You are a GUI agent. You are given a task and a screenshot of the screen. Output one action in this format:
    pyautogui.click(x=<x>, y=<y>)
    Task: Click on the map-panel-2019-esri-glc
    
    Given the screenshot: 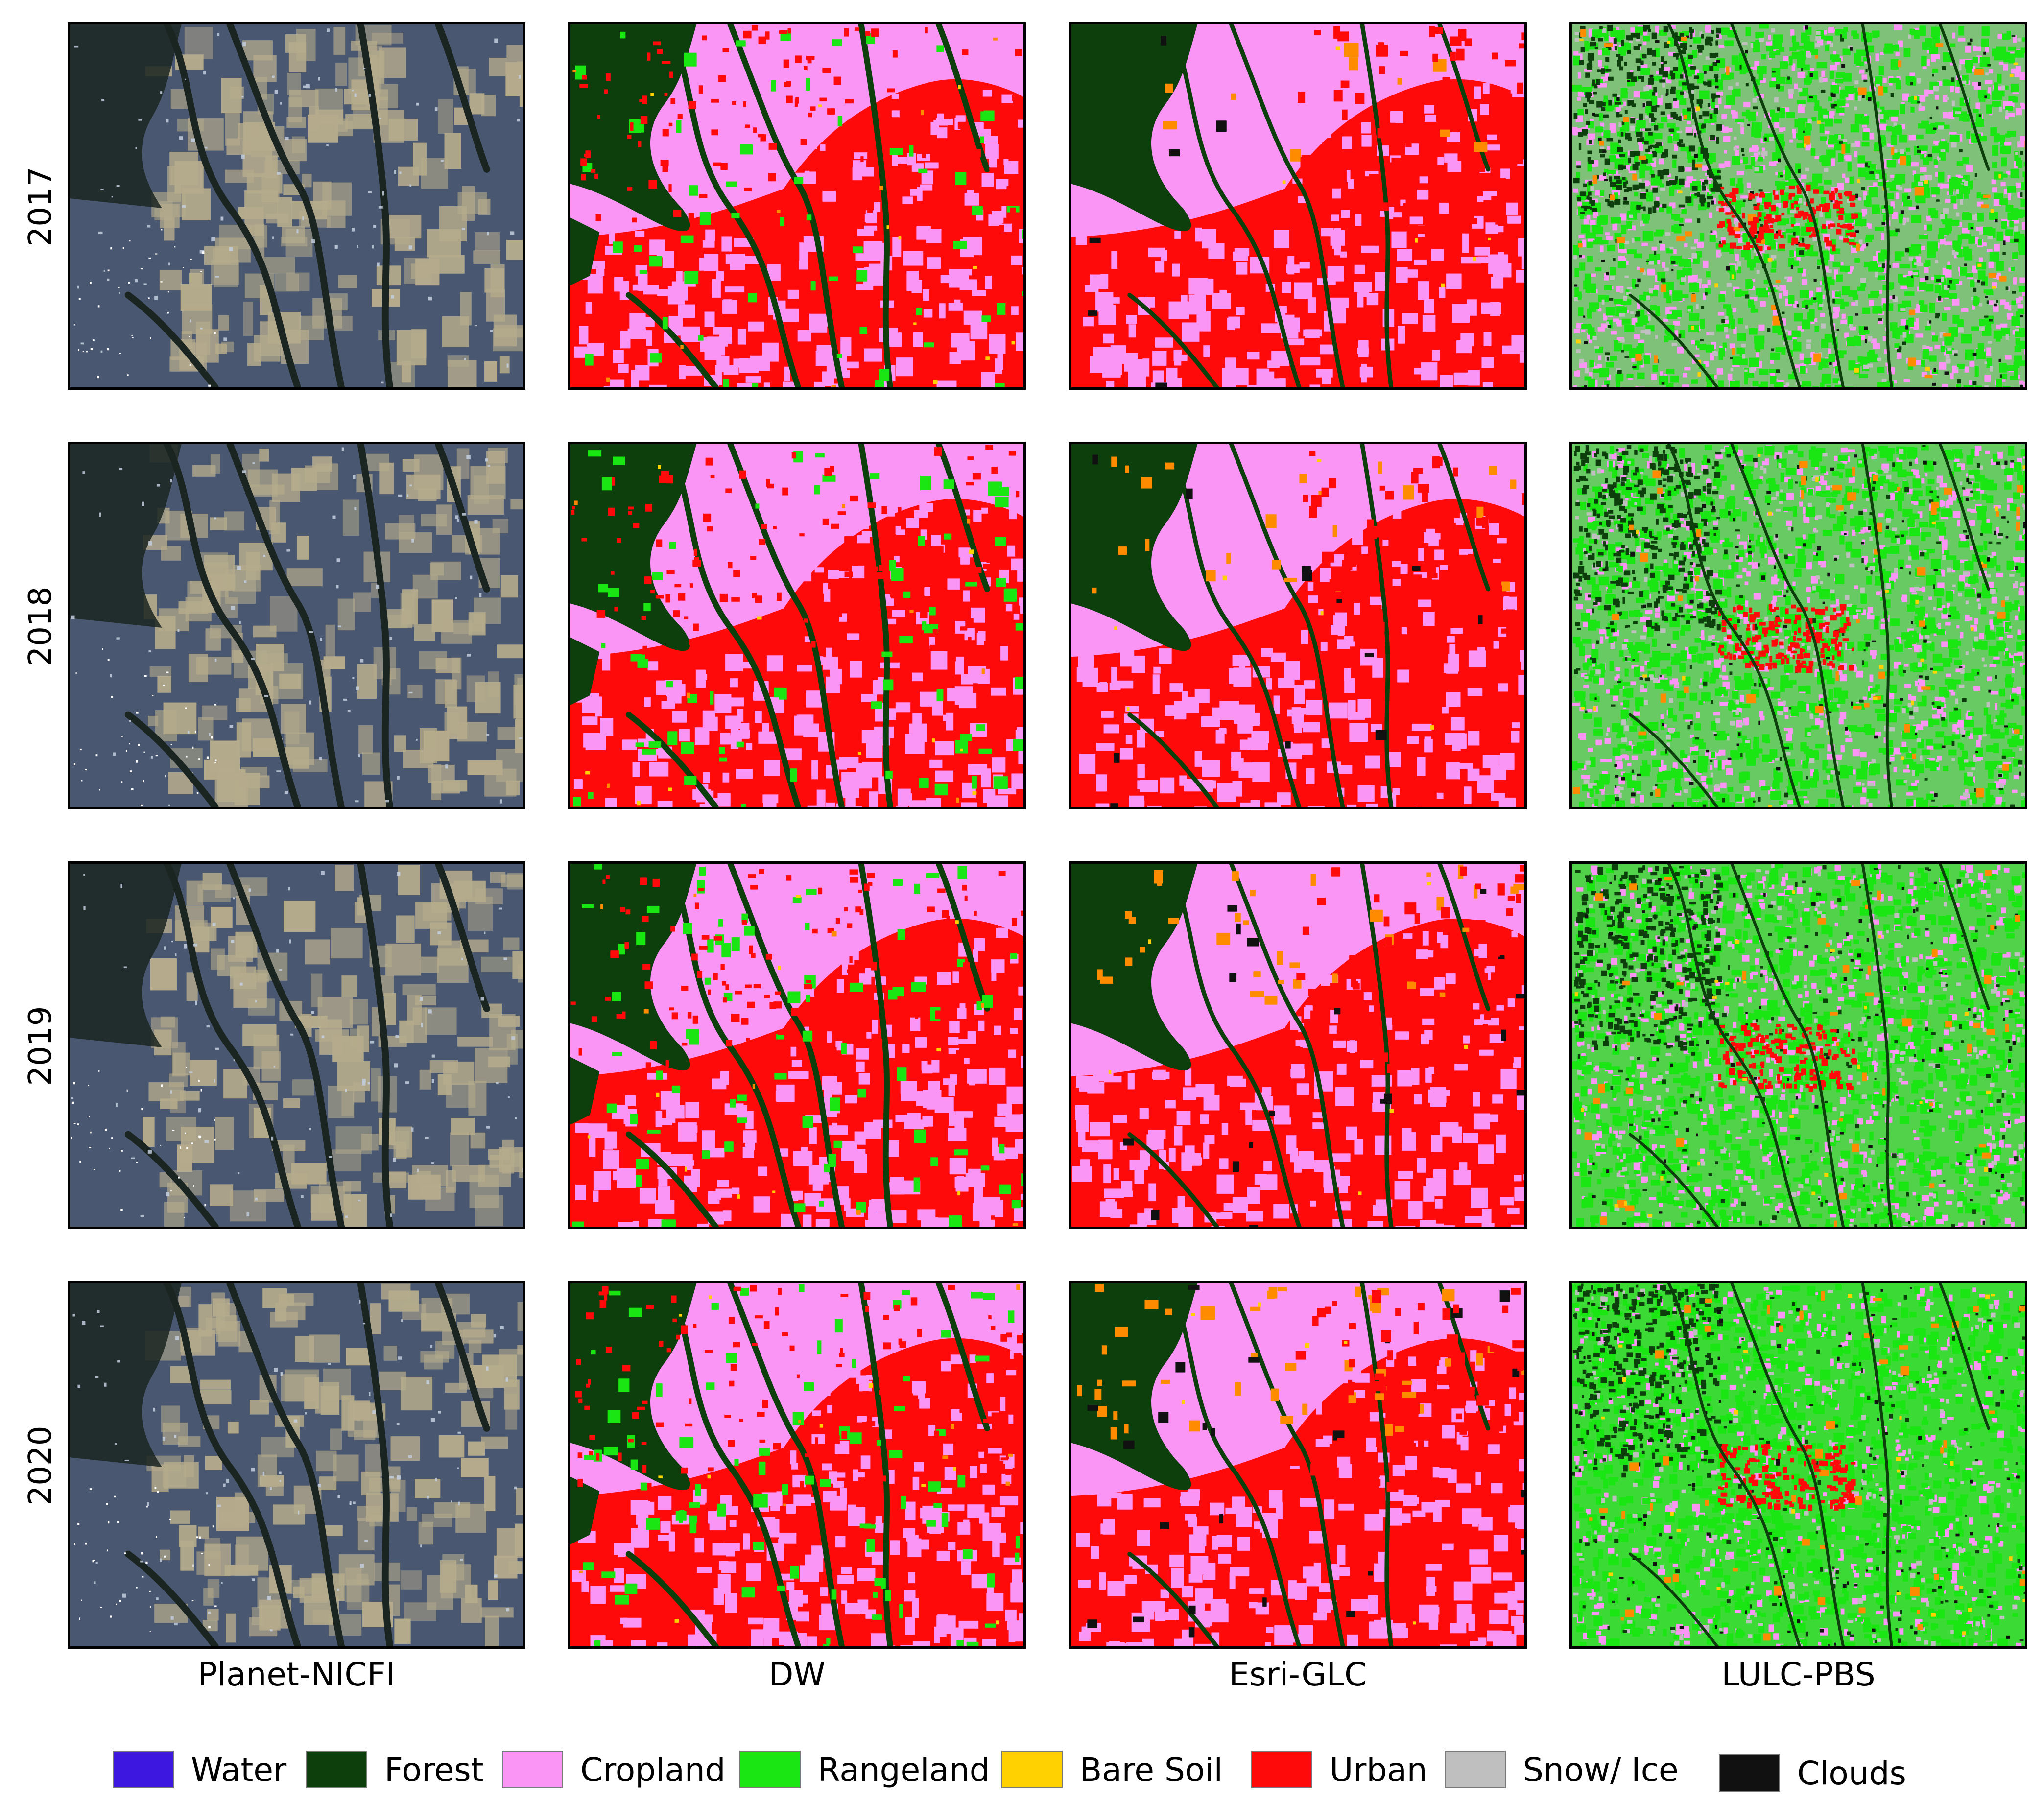 What is the action you would take?
    pyautogui.click(x=1298, y=1045)
    